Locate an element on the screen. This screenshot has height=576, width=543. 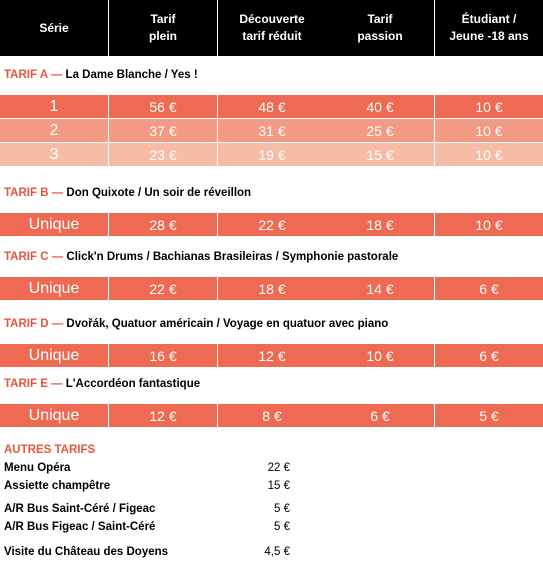
price-cell: 19 € is located at coordinates (272, 154).